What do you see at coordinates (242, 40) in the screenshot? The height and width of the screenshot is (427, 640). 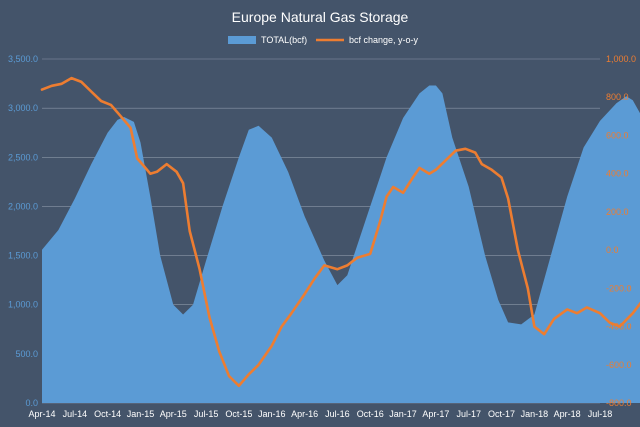 I see `legend-swatch-total` at bounding box center [242, 40].